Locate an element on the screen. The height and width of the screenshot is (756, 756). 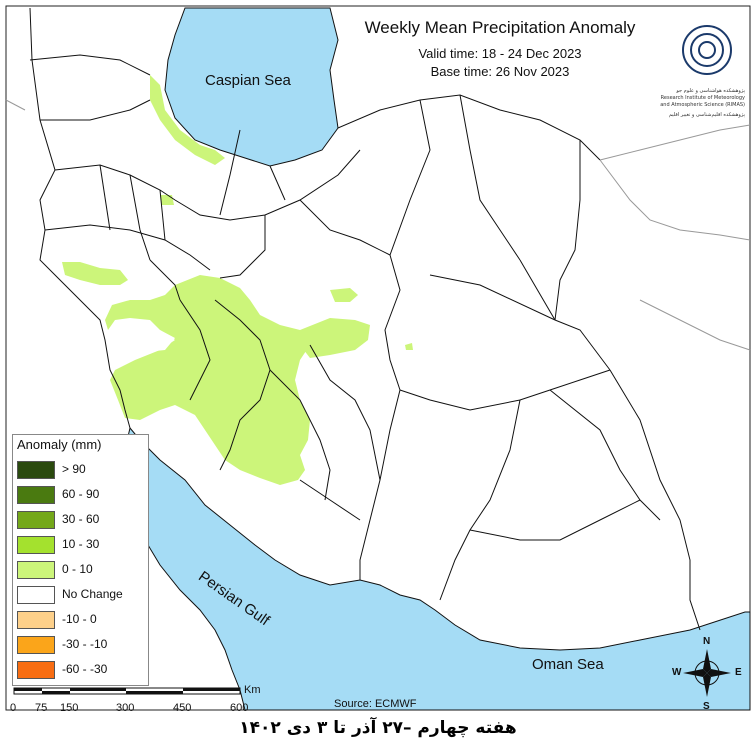
base-time: Base time: 26 Nov 2023 is located at coordinates (500, 71).